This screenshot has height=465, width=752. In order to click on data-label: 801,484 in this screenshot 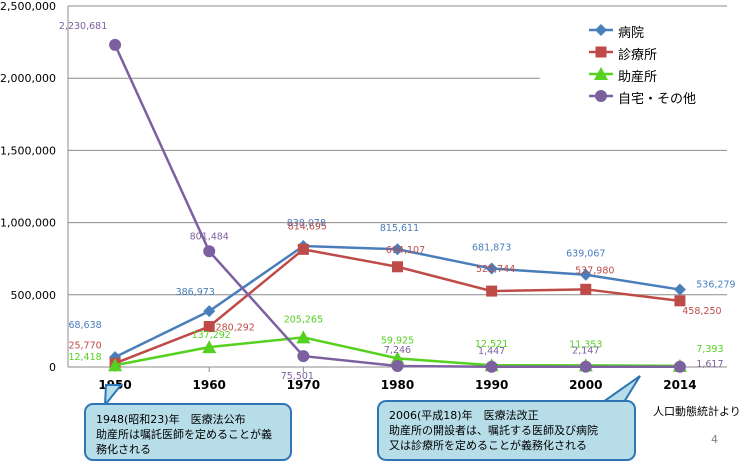, I will do `click(209, 236)`.